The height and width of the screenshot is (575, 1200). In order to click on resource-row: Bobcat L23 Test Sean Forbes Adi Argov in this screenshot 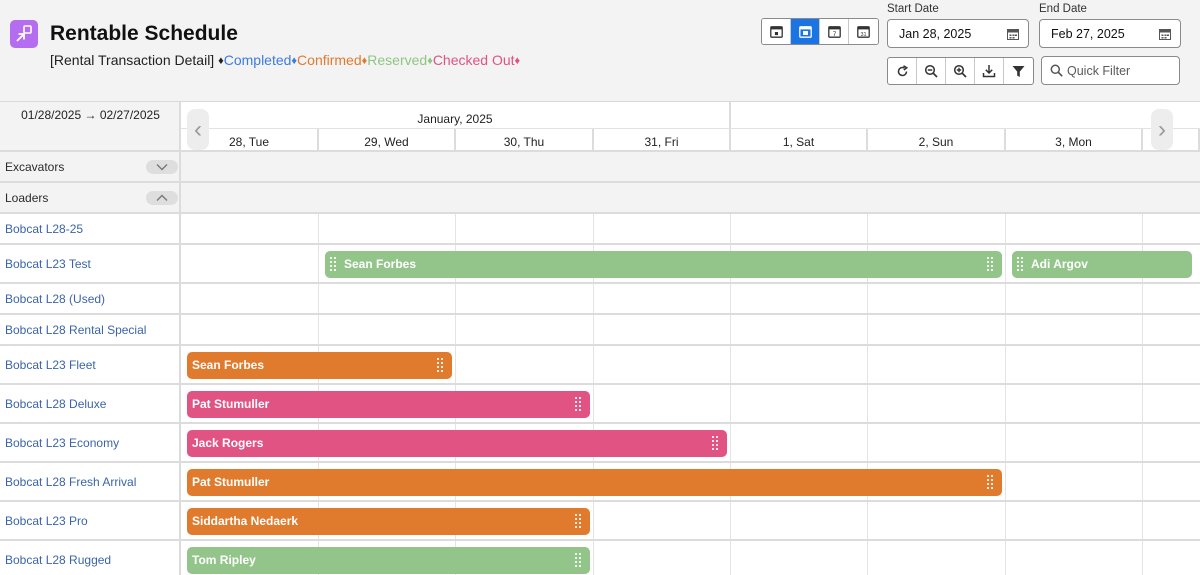, I will do `click(600, 264)`.